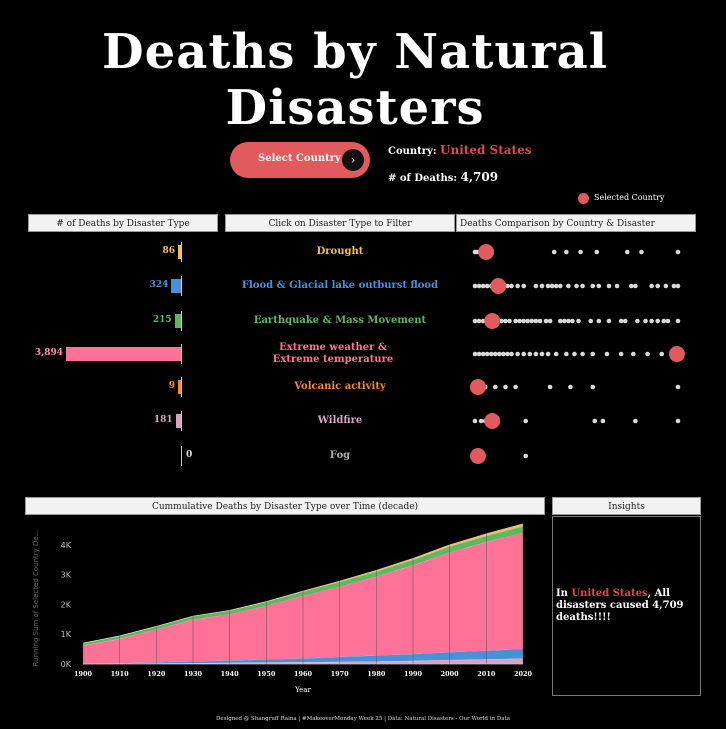 The height and width of the screenshot is (729, 726). I want to click on insights-country: United States, so click(609, 593).